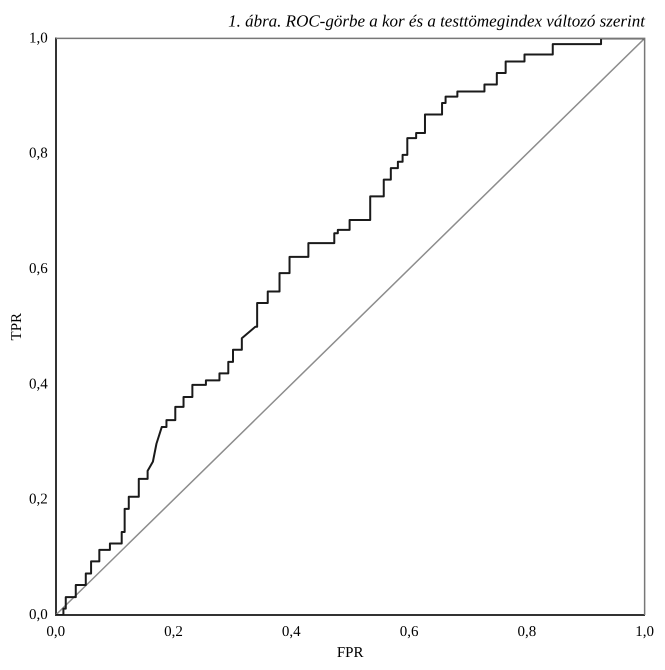 The image size is (665, 670). Describe the element at coordinates (644, 632) in the screenshot. I see `x-tick-label: 1,0` at that location.